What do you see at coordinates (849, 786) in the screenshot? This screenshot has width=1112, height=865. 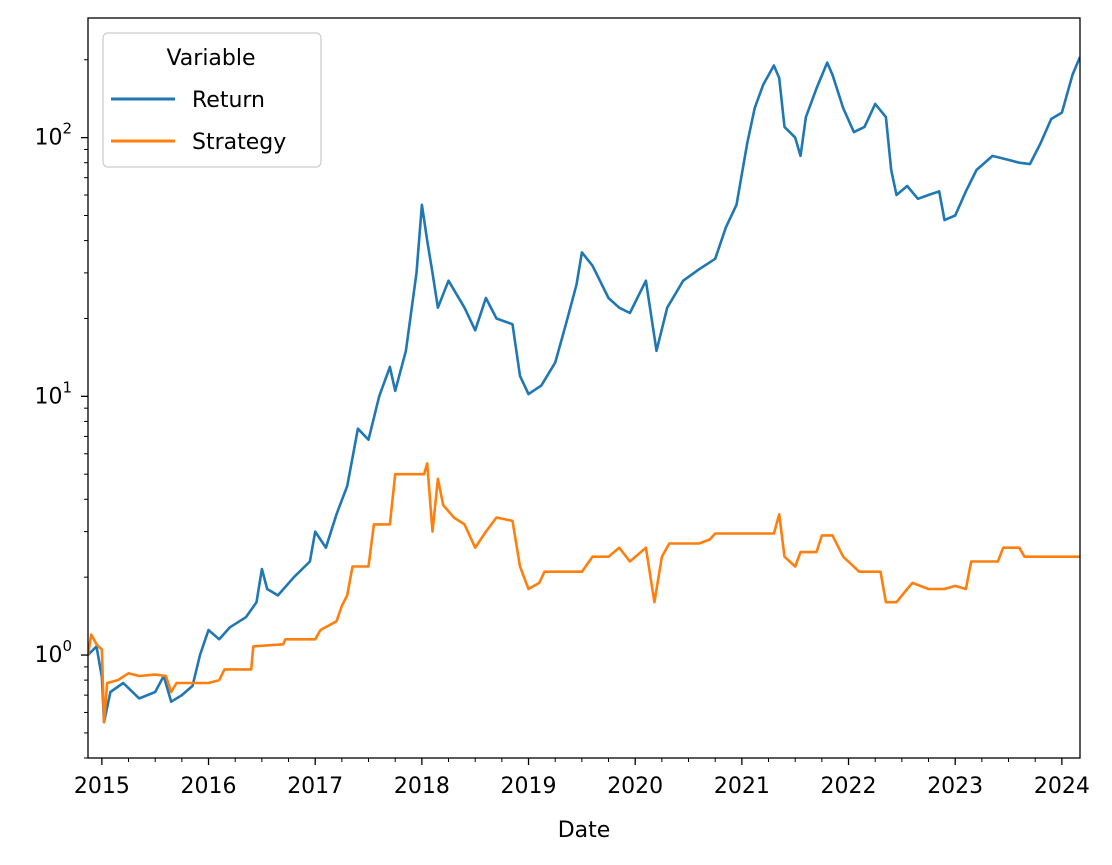 I see `x-tick-label: 2022` at bounding box center [849, 786].